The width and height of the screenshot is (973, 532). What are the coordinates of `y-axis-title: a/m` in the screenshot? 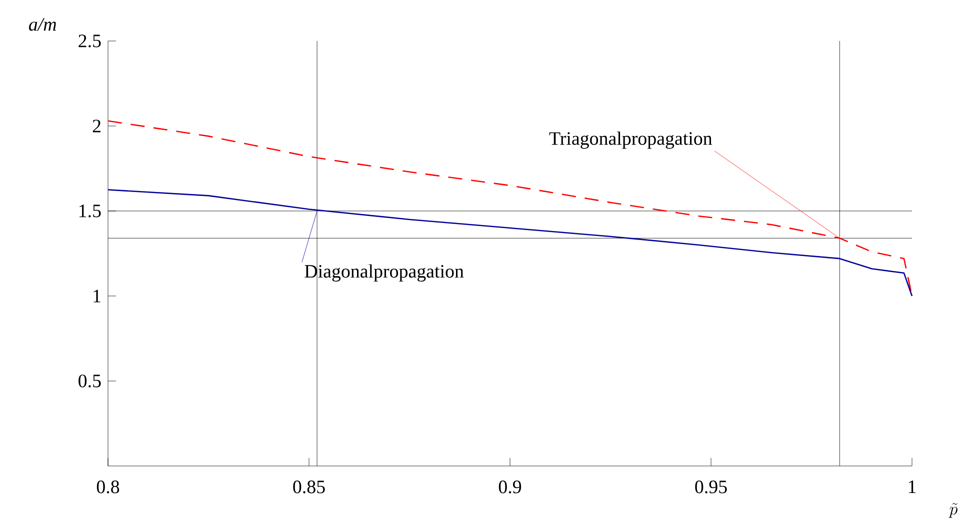 It's located at (42, 24).